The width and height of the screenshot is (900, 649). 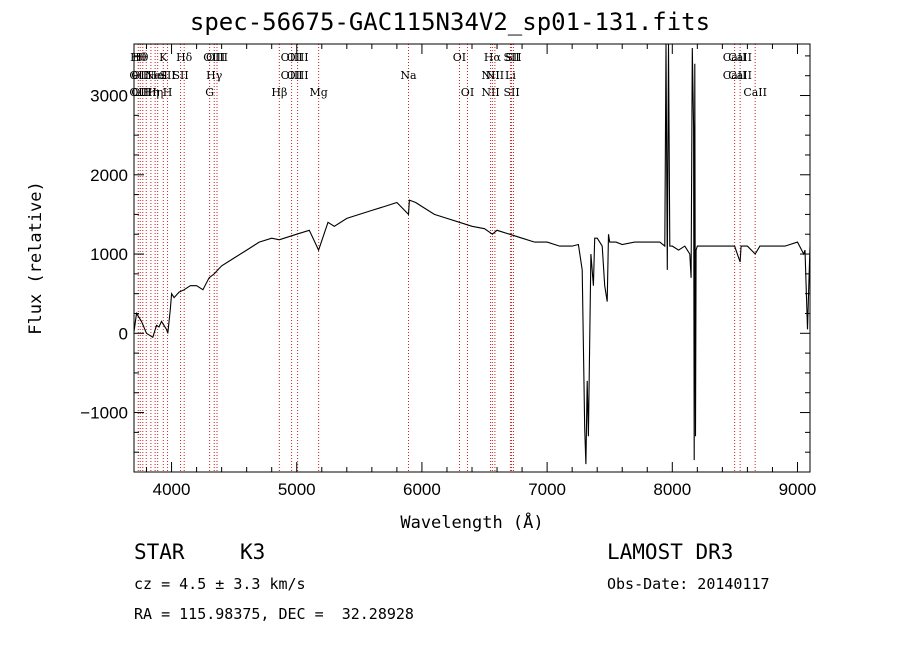 I want to click on x-tick-label: 4000, so click(x=172, y=489).